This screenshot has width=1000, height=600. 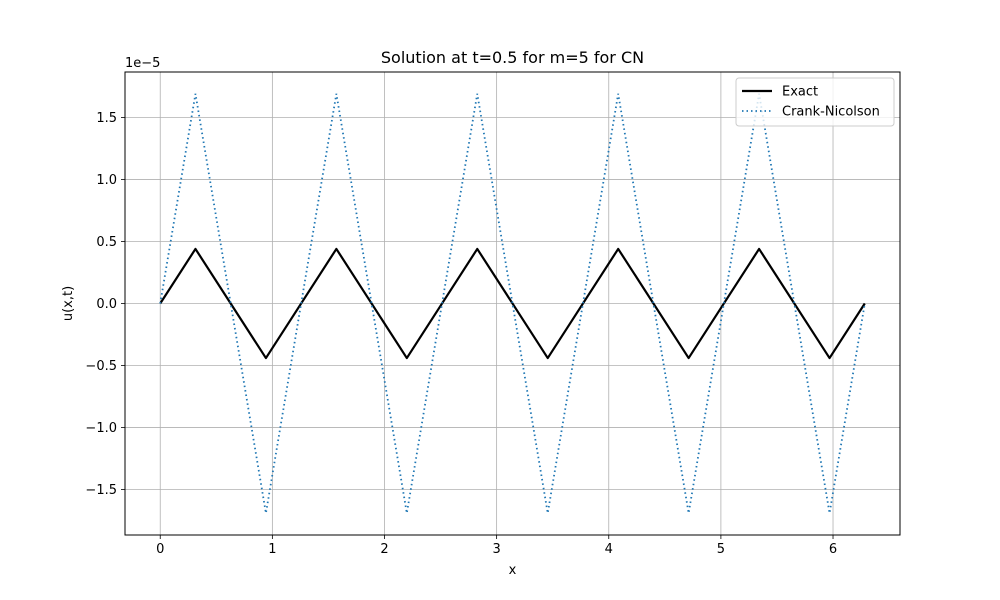 I want to click on legend: Exact Crank-Nicolson, so click(x=815, y=102).